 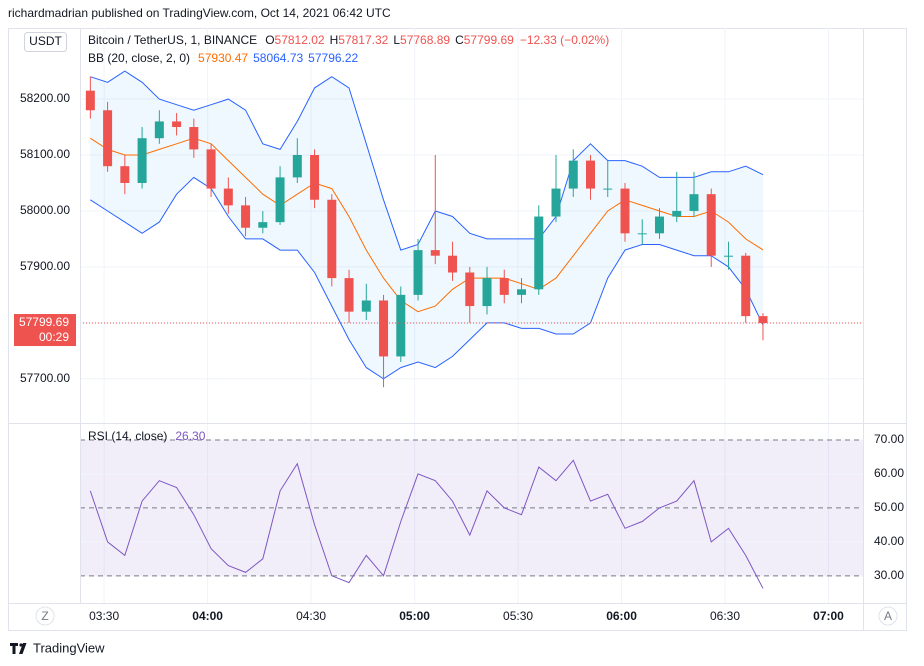 I want to click on y-tick-label: 58100.00, so click(x=45, y=154).